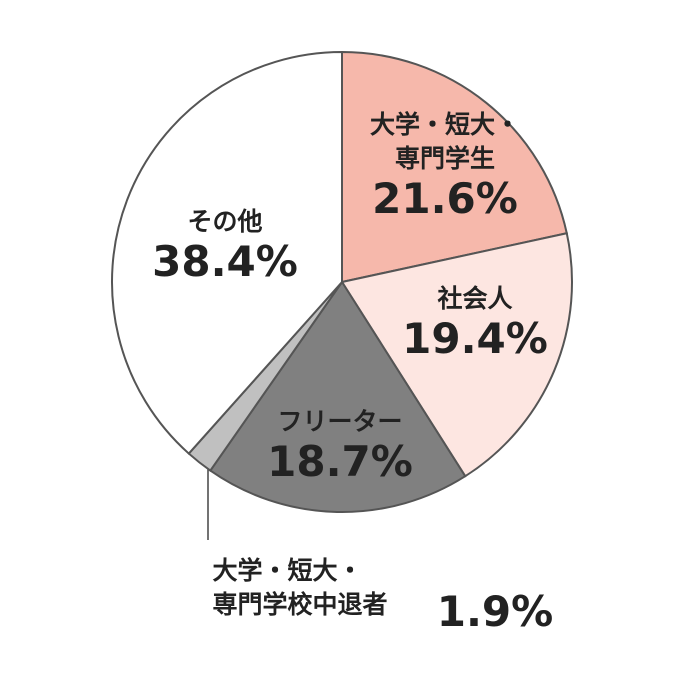 This screenshot has width=684, height=684. Describe the element at coordinates (475, 298) in the screenshot. I see `category-label: 社会人` at that location.